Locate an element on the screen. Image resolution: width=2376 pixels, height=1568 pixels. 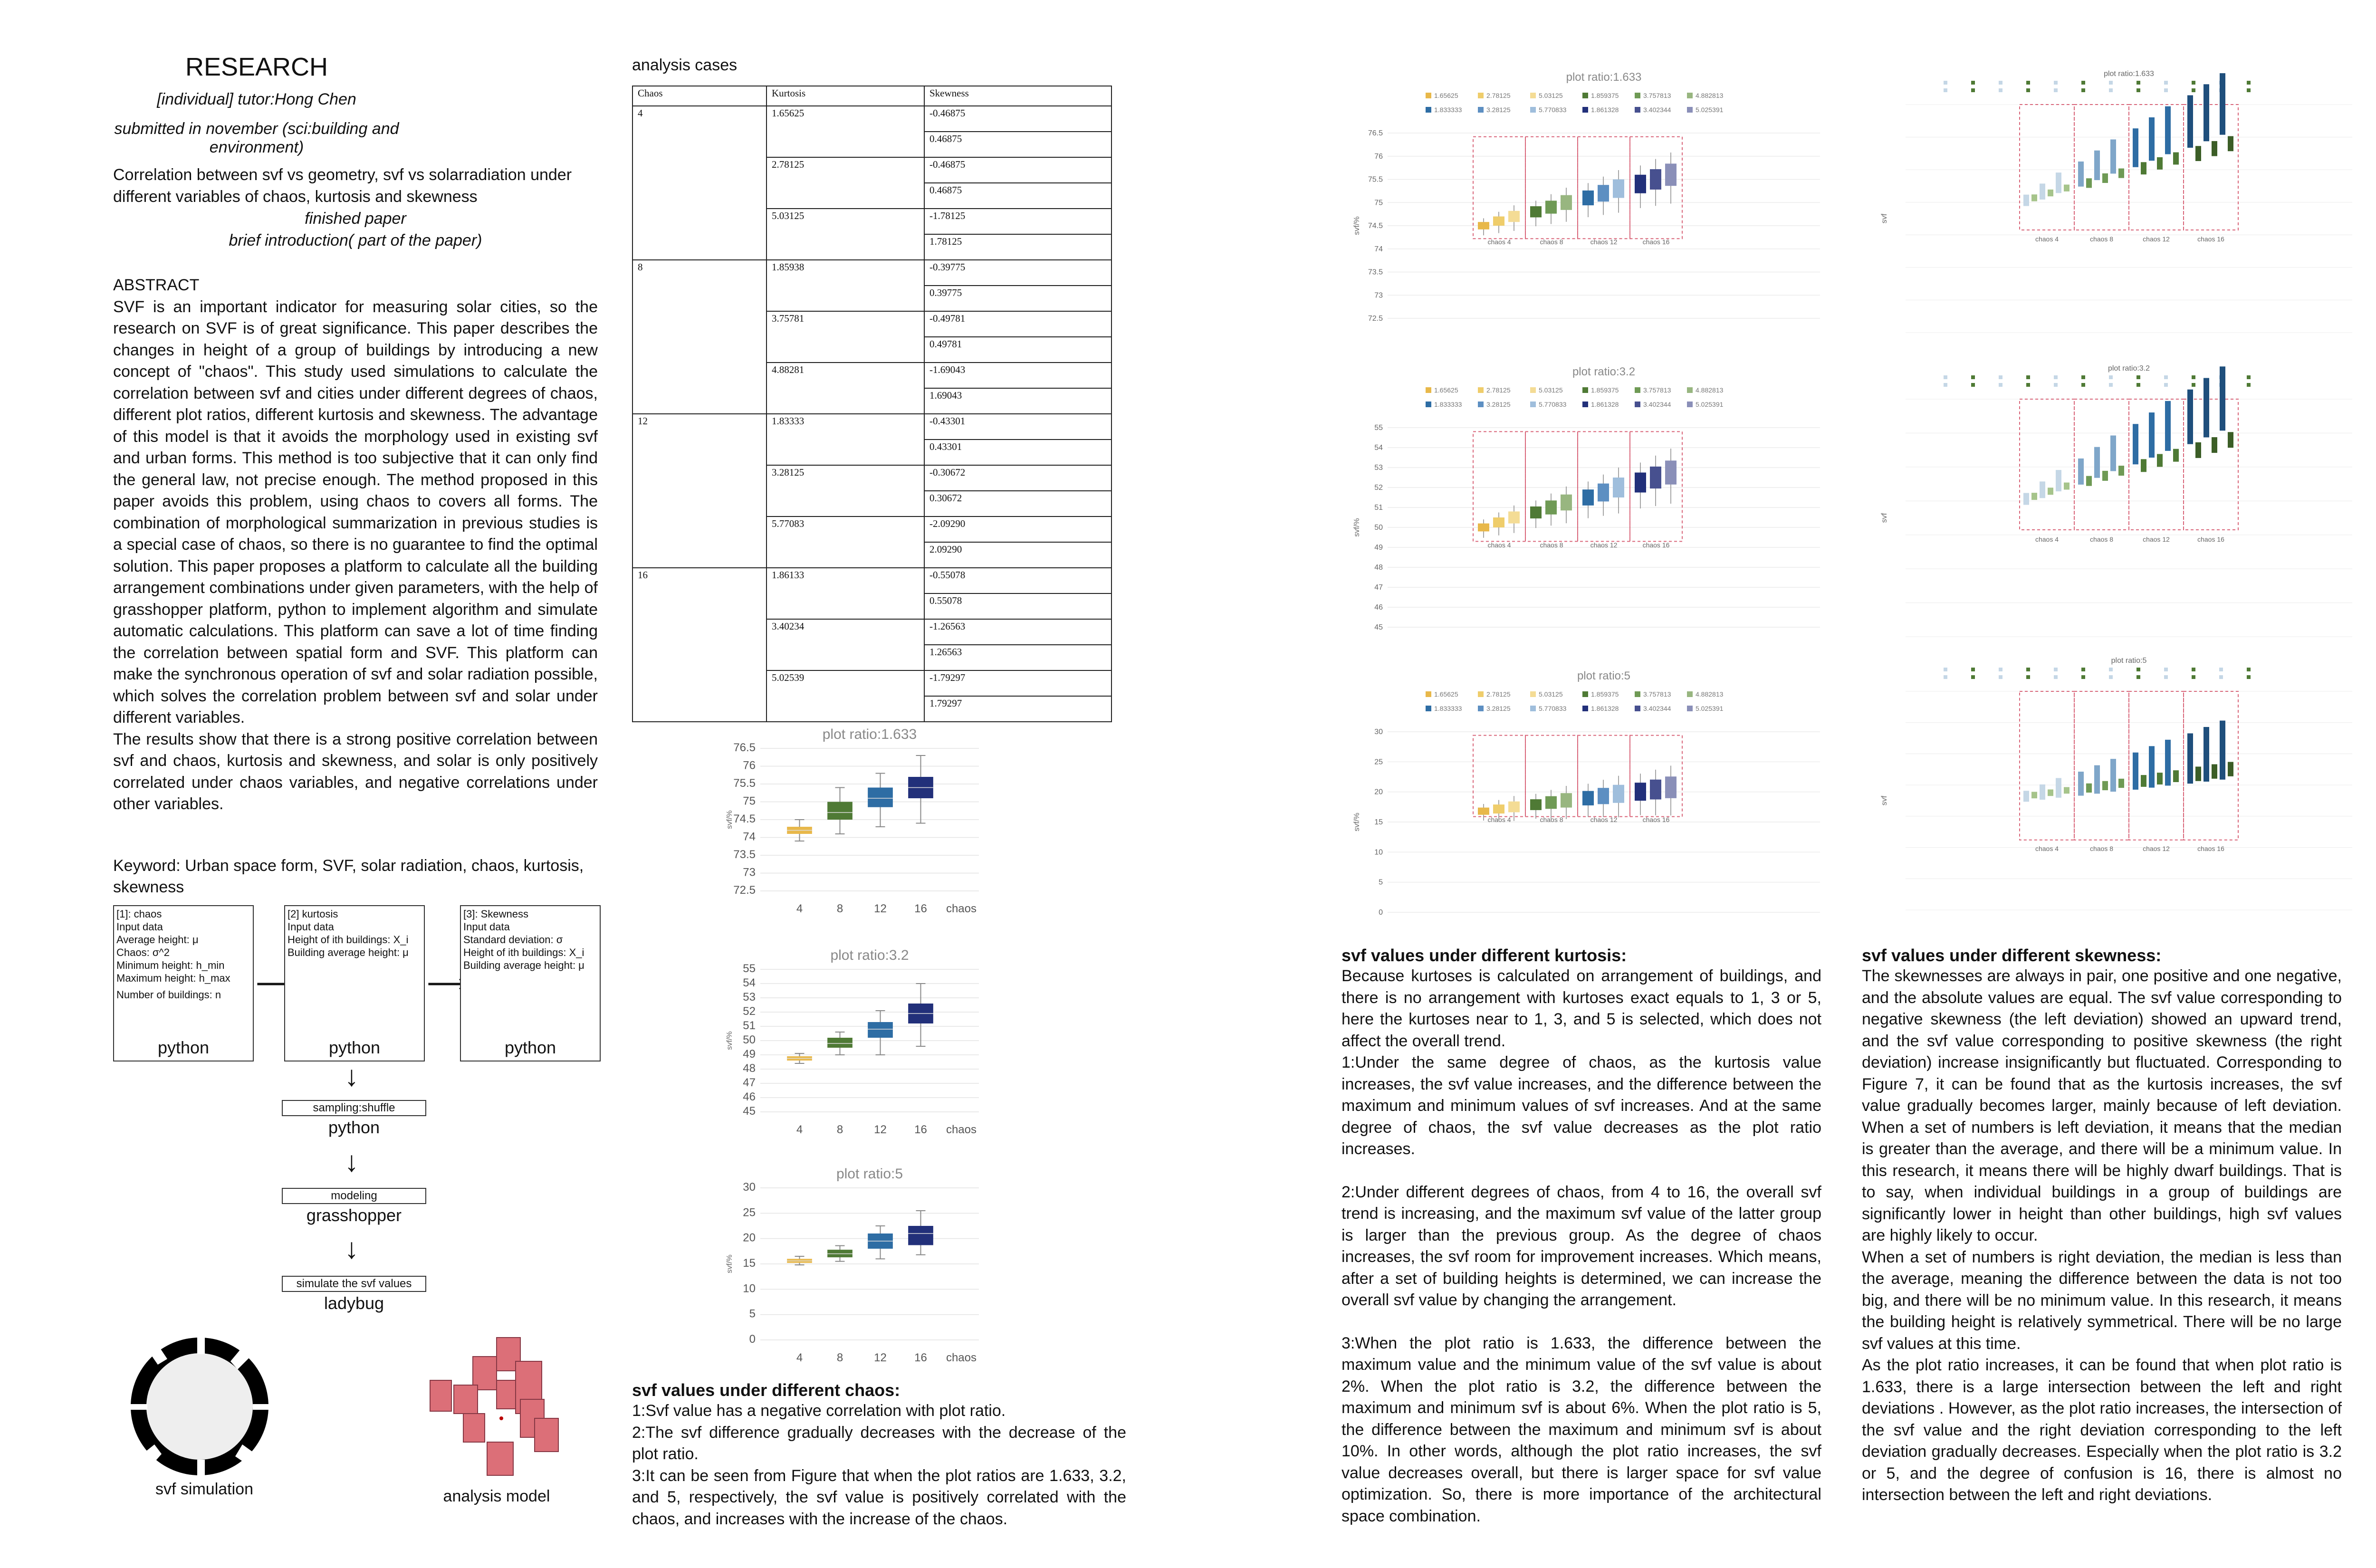
table-header-row: Chaos Kurtosis Skewness is located at coordinates (872, 96).